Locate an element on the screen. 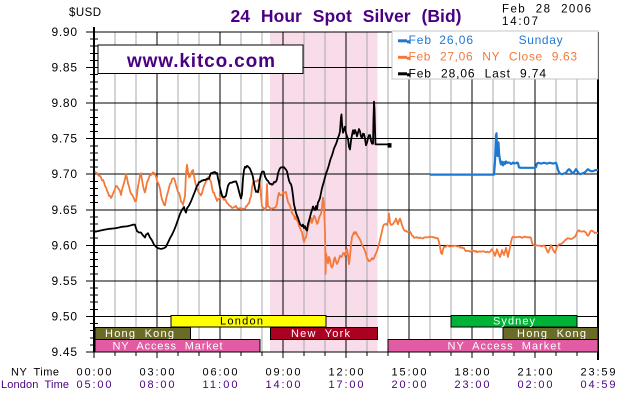  svg-text: 9.60 is located at coordinates (65, 245).